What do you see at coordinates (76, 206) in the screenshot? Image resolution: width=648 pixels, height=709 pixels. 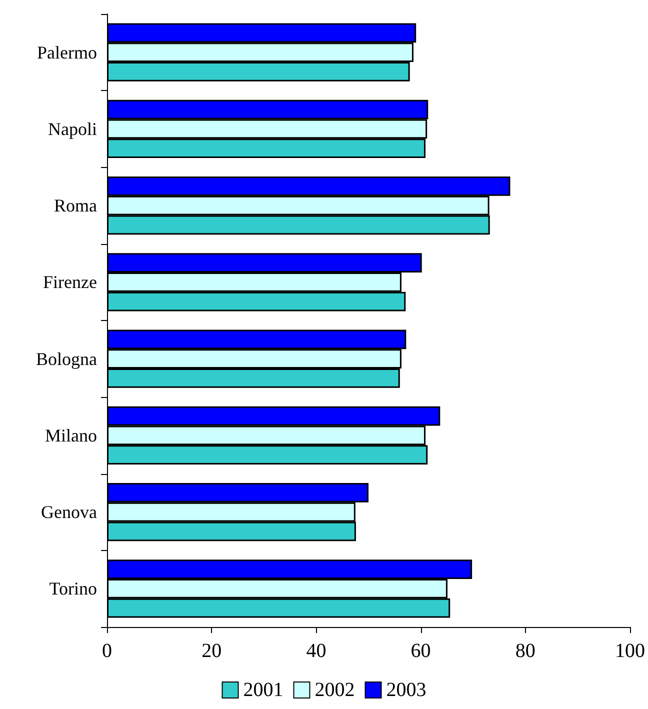 I see `y-tick-label: Roma` at bounding box center [76, 206].